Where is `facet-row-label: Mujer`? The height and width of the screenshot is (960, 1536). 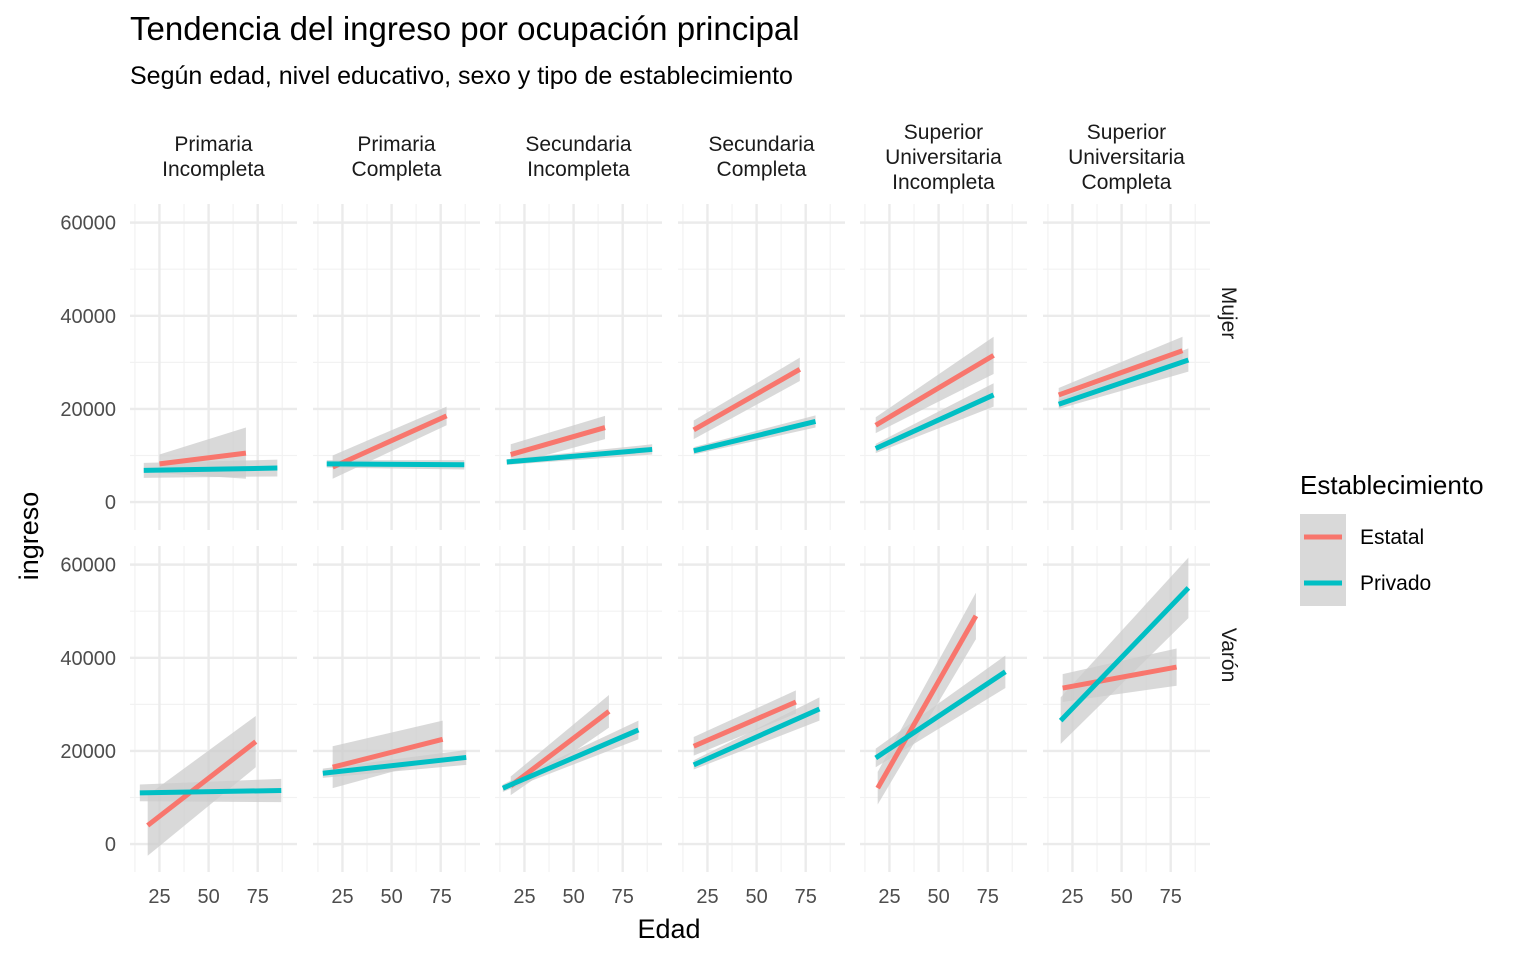 facet-row-label: Mujer is located at coordinates (1228, 313).